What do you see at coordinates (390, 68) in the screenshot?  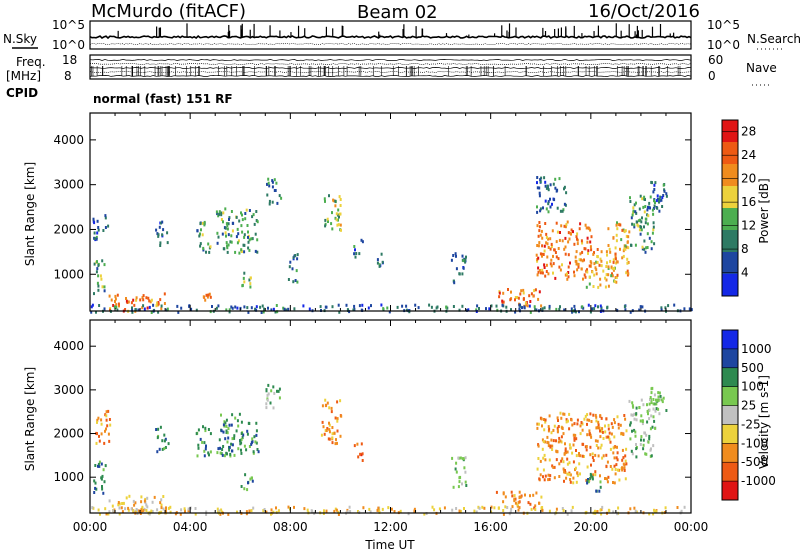 I see `freq-traces` at bounding box center [390, 68].